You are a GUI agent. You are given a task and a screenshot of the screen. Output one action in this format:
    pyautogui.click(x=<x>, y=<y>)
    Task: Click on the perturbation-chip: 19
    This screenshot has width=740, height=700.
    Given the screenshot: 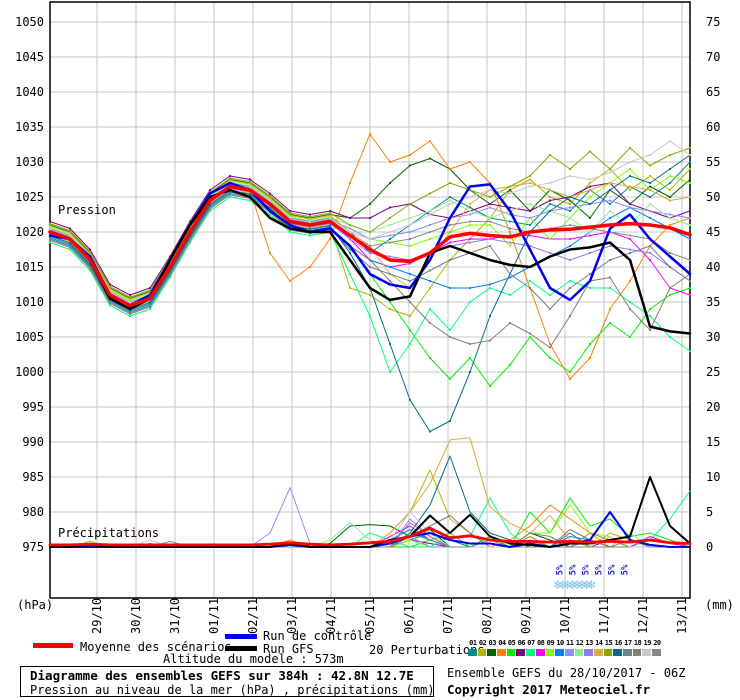 What is the action you would take?
    pyautogui.click(x=647, y=647)
    